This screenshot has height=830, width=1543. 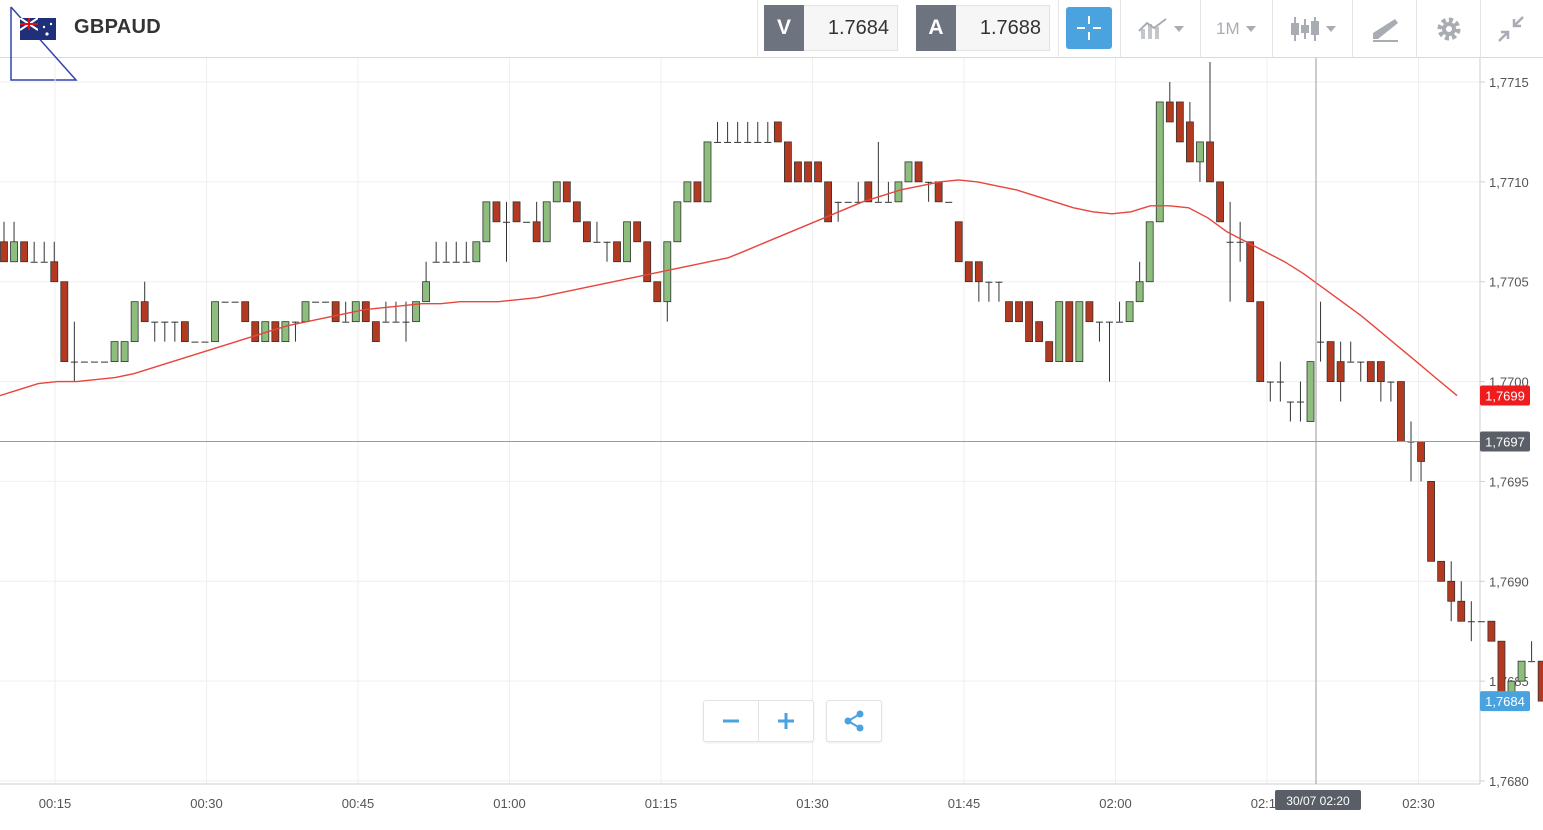 What do you see at coordinates (785, 721) in the screenshot?
I see `zoom-in-button` at bounding box center [785, 721].